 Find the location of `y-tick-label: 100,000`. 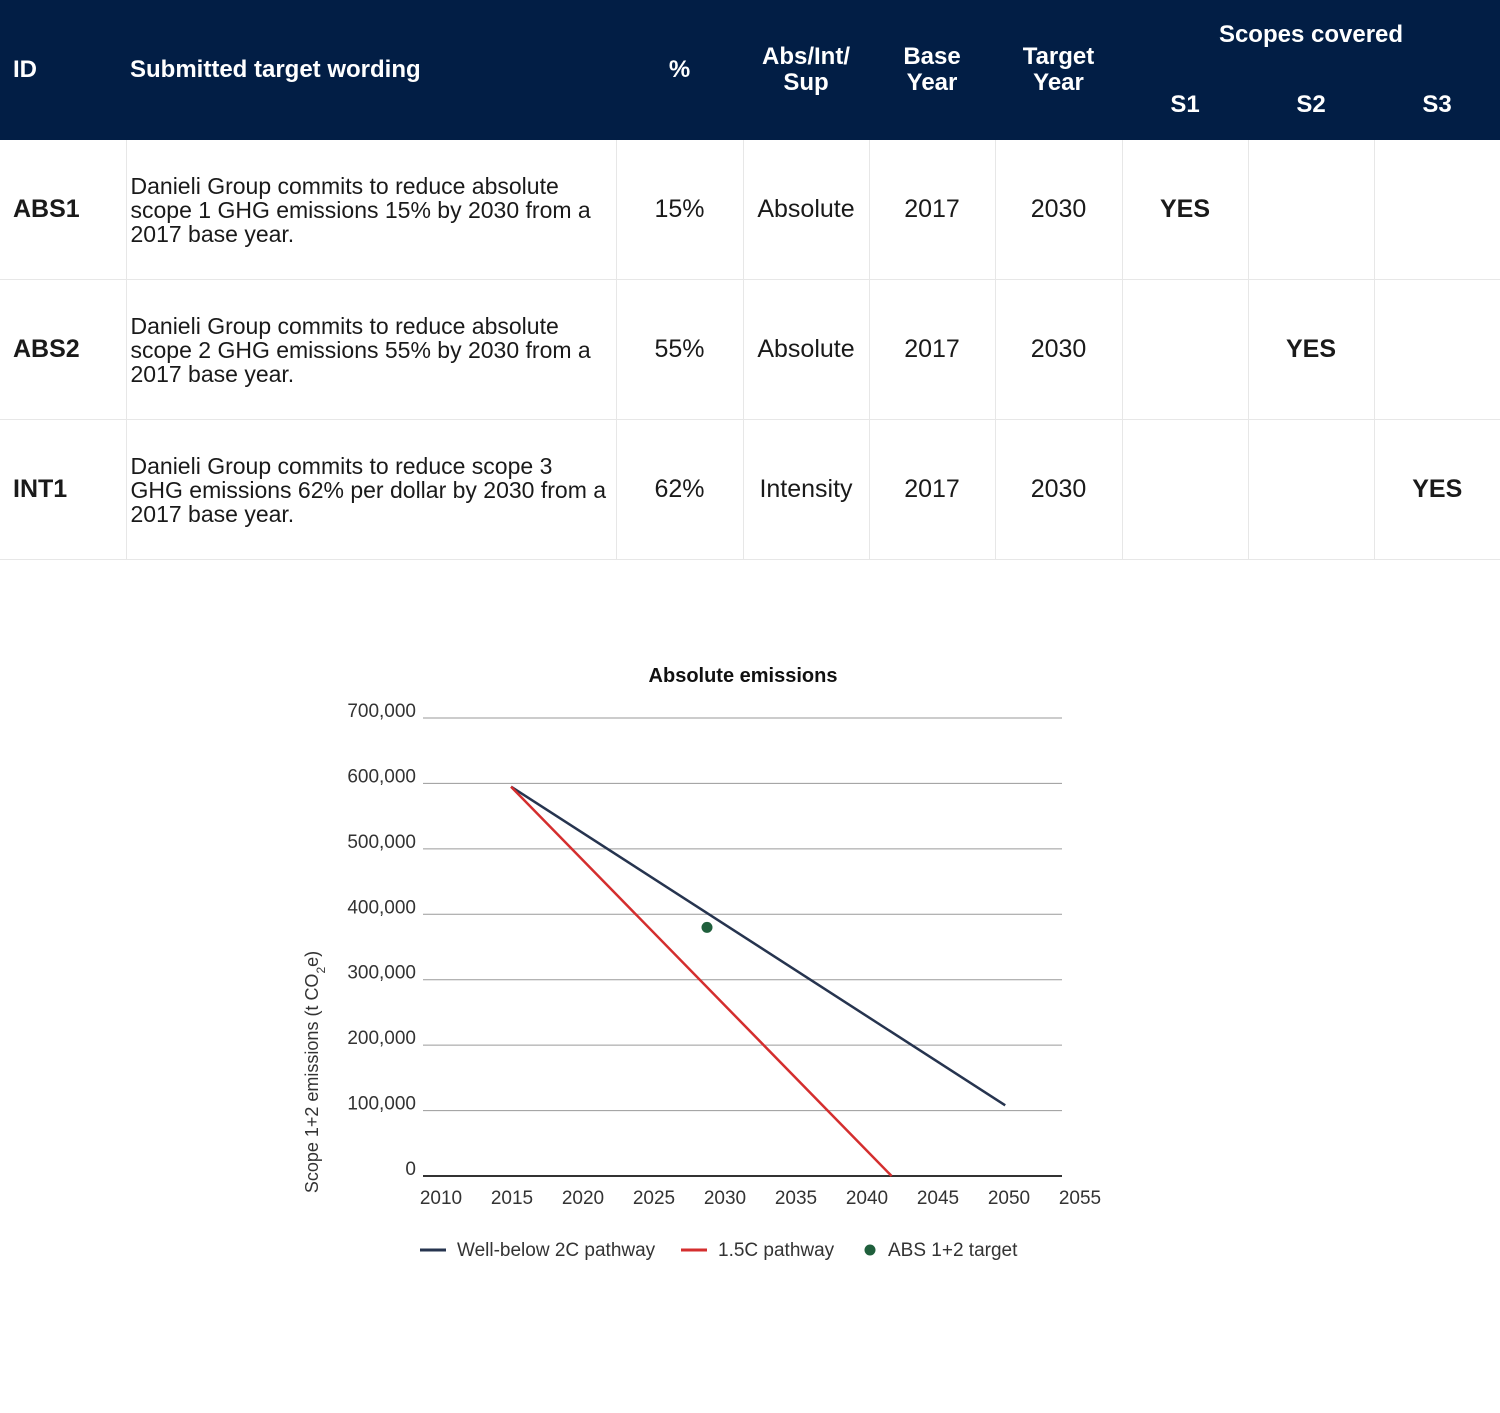

y-tick-label: 100,000 is located at coordinates (381, 1104).